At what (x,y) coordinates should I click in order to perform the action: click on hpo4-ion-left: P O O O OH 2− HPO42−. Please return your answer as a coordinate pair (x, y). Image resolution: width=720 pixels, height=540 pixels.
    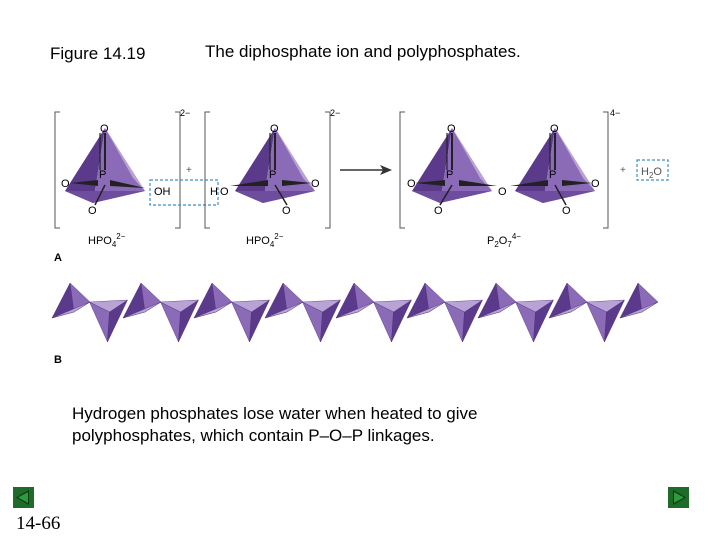
    Looking at the image, I should click on (122, 178).